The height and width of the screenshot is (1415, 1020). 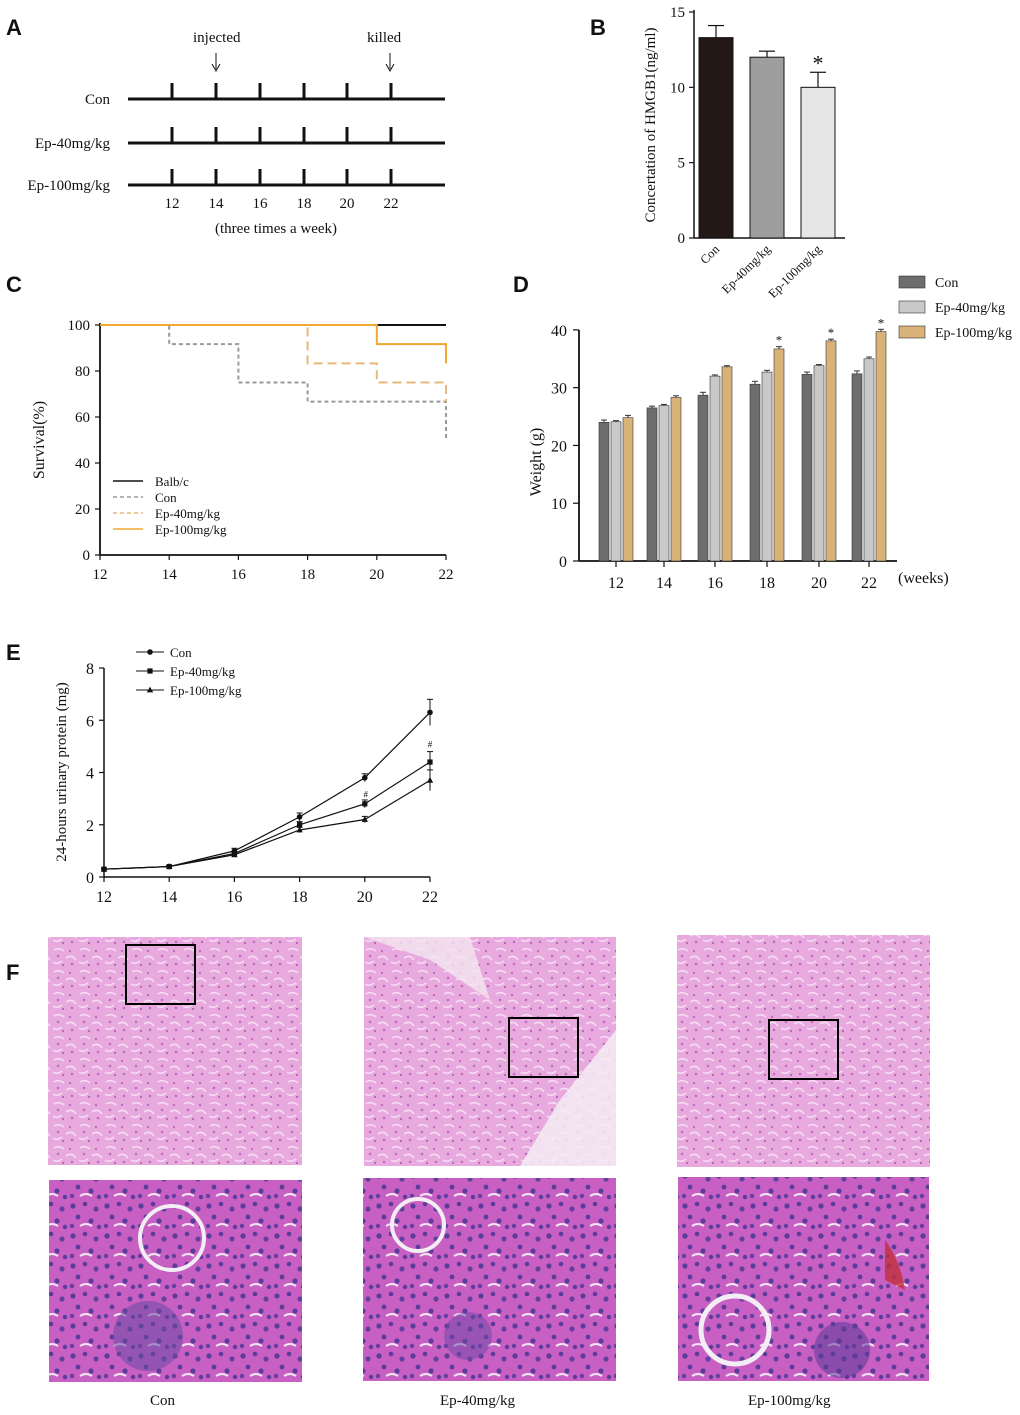 What do you see at coordinates (39, 440) in the screenshot?
I see `y-axis-label: Survival(%)` at bounding box center [39, 440].